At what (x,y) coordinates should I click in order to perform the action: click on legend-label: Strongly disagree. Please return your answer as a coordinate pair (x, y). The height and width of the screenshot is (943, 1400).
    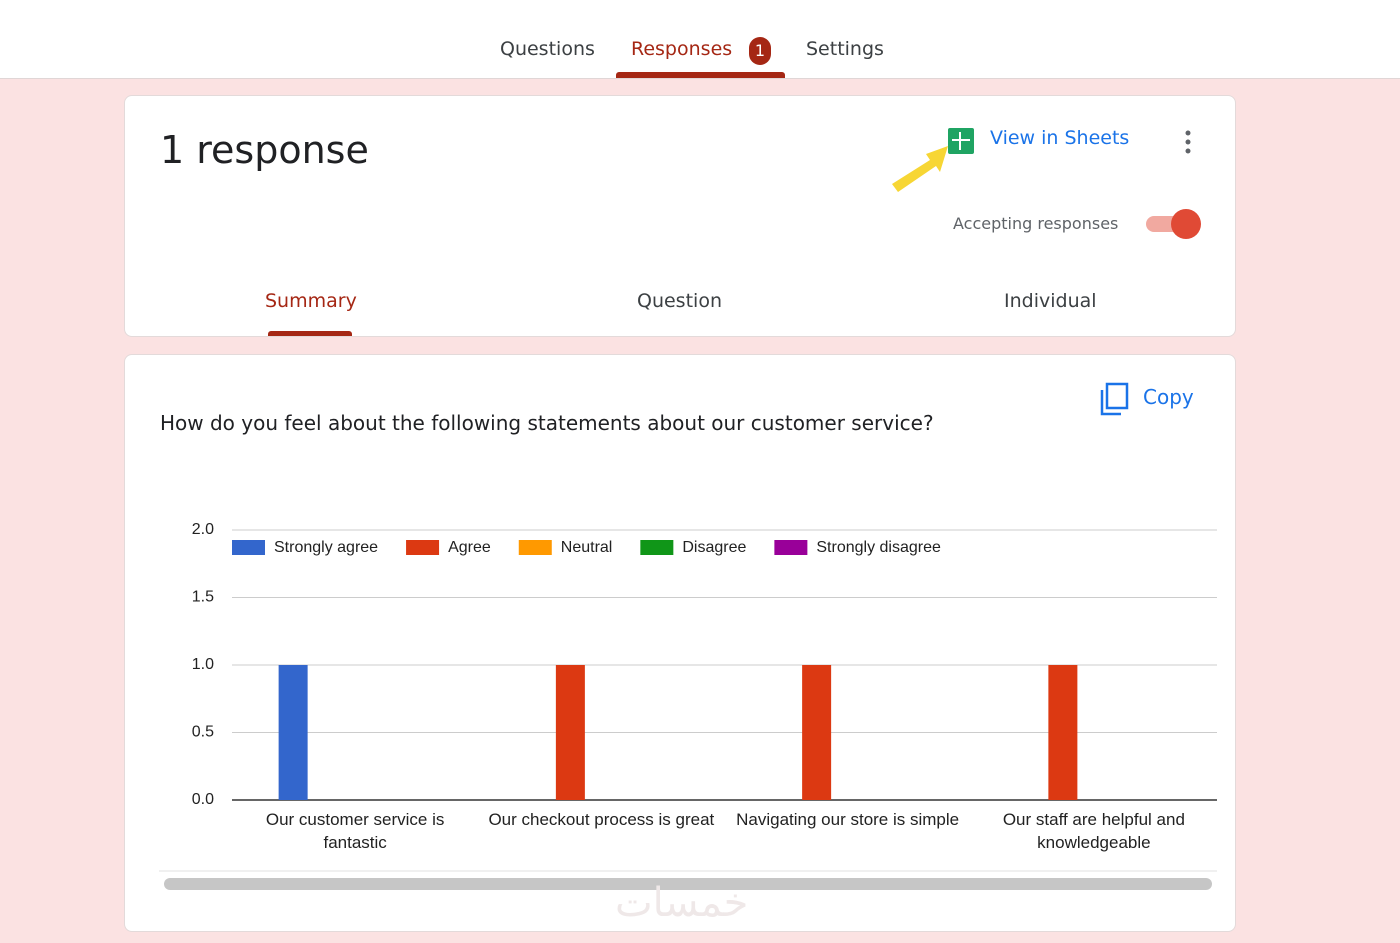
    Looking at the image, I should click on (878, 547).